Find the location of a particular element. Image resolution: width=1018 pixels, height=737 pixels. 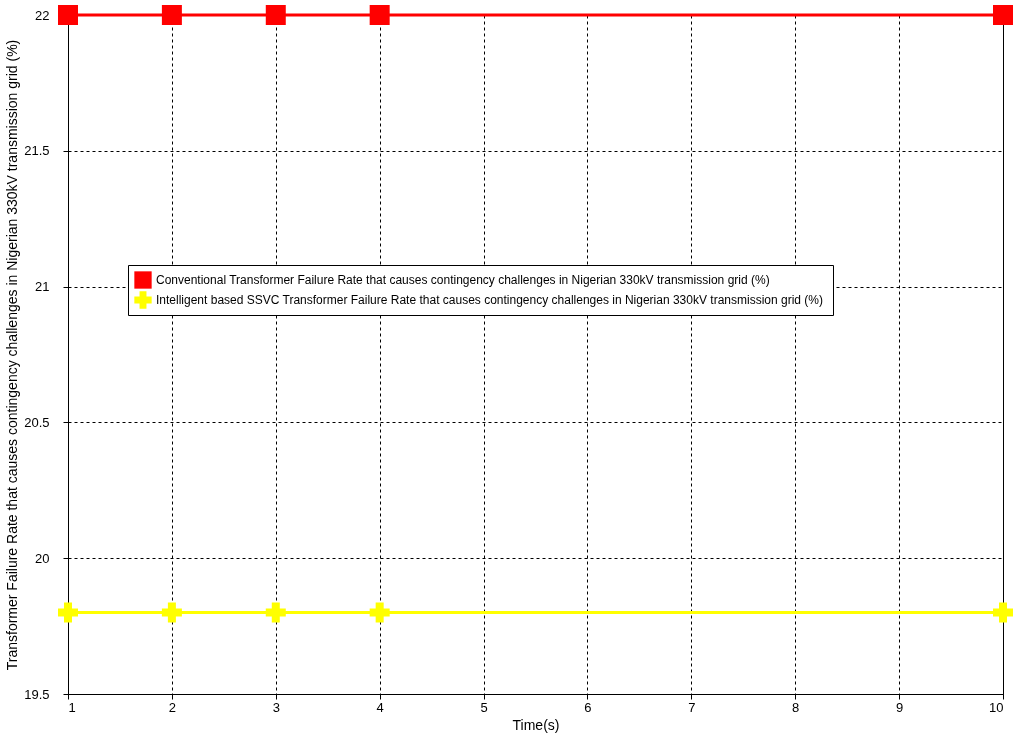

x-tick-label: 10 is located at coordinates (996, 707).